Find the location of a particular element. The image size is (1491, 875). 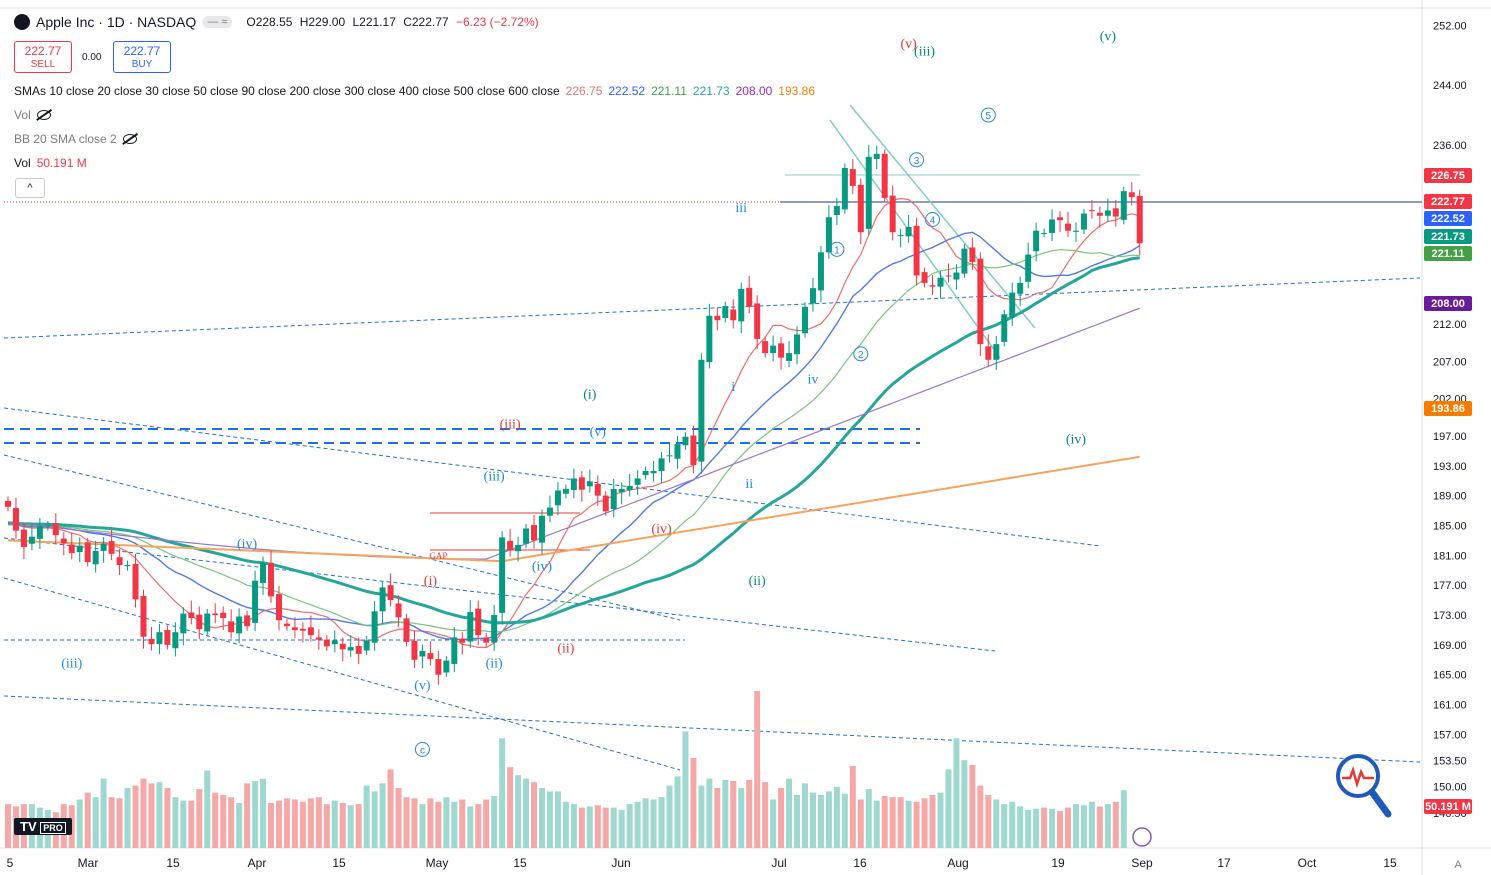

x-tick-label: 16 is located at coordinates (860, 863).